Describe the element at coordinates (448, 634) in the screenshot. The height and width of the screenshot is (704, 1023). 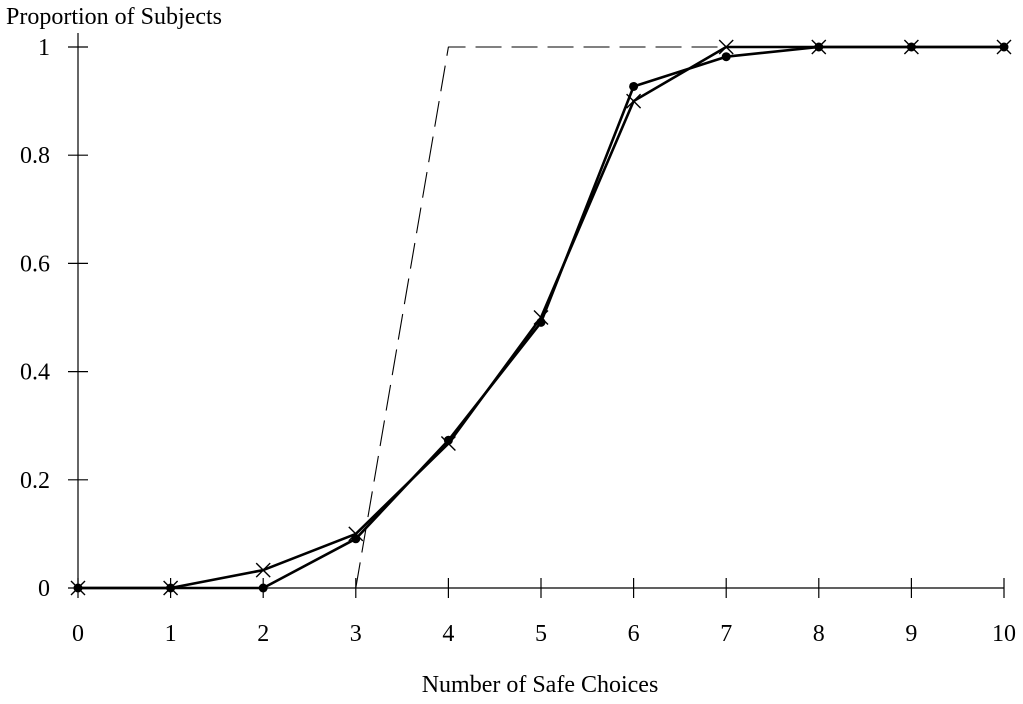
I see `x-tick-label-4: 4` at that location.